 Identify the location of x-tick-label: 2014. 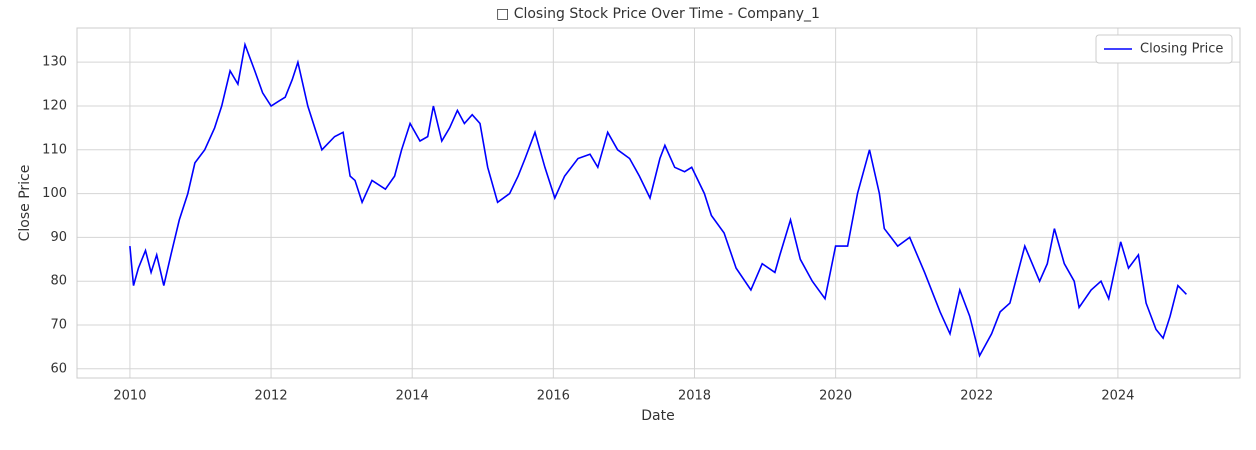
(412, 396).